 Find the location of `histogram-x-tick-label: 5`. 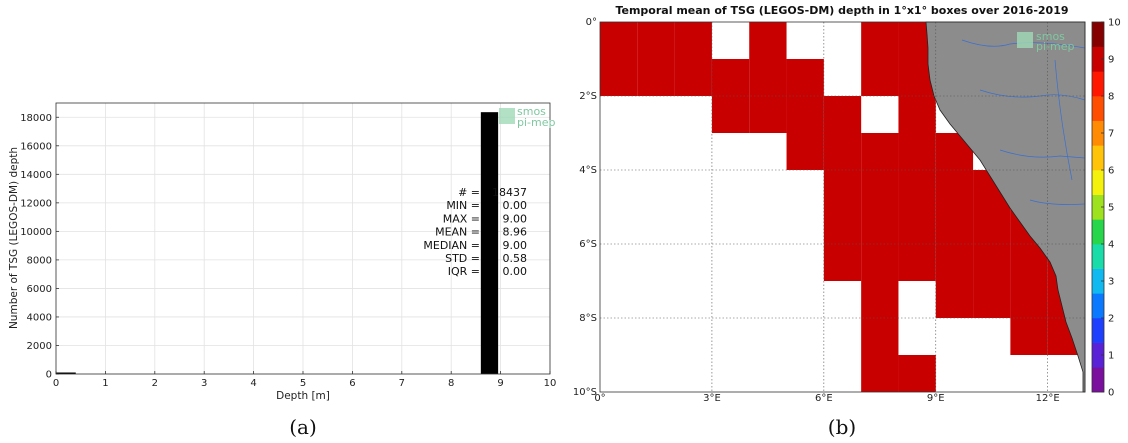

histogram-x-tick-label: 5 is located at coordinates (303, 383).